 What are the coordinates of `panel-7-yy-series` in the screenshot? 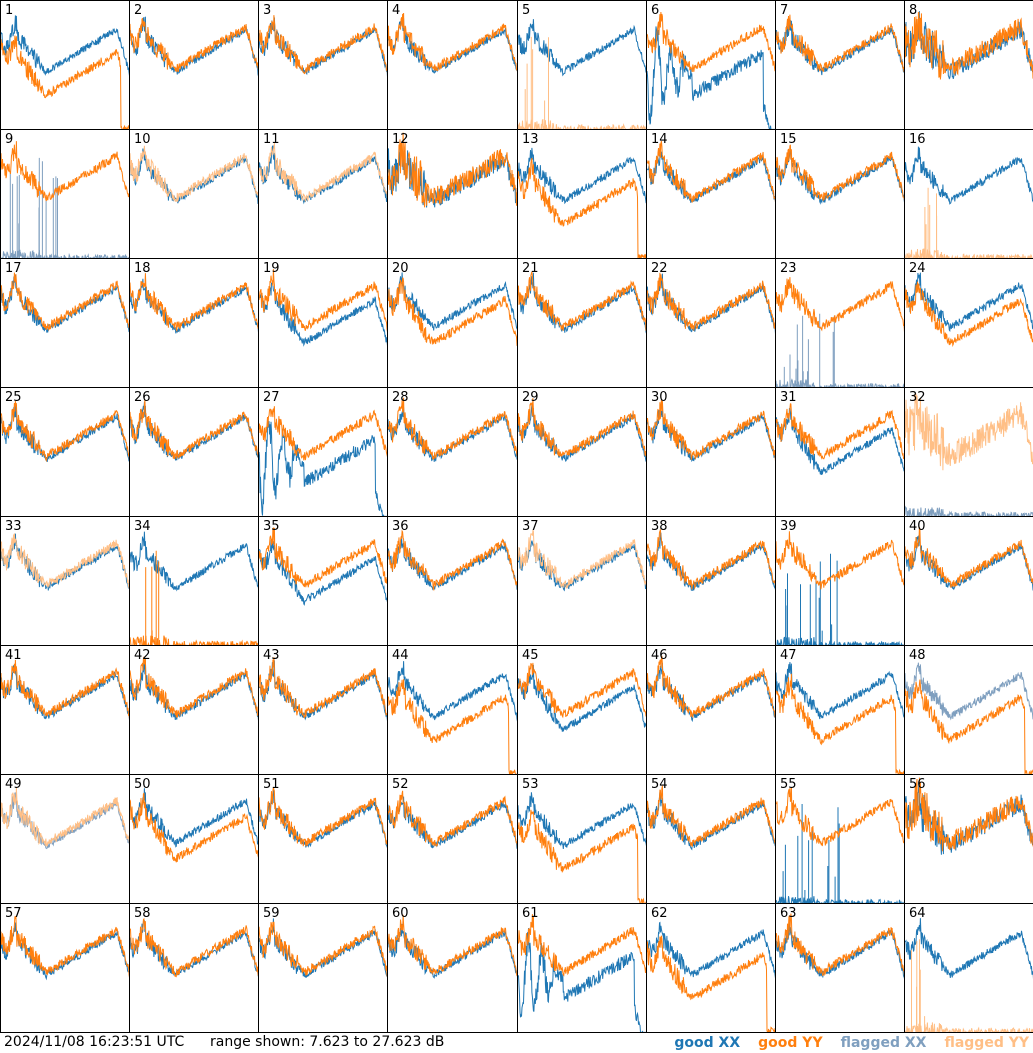 It's located at (840, 43).